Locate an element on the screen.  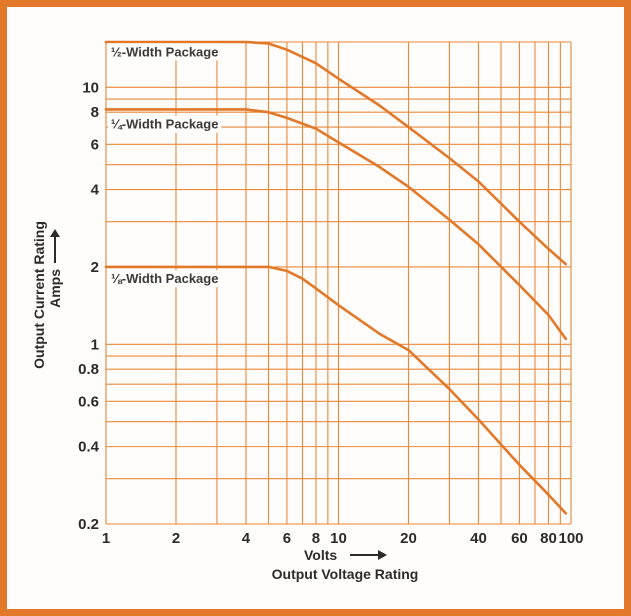
x-axis-arrow is located at coordinates (368, 555).